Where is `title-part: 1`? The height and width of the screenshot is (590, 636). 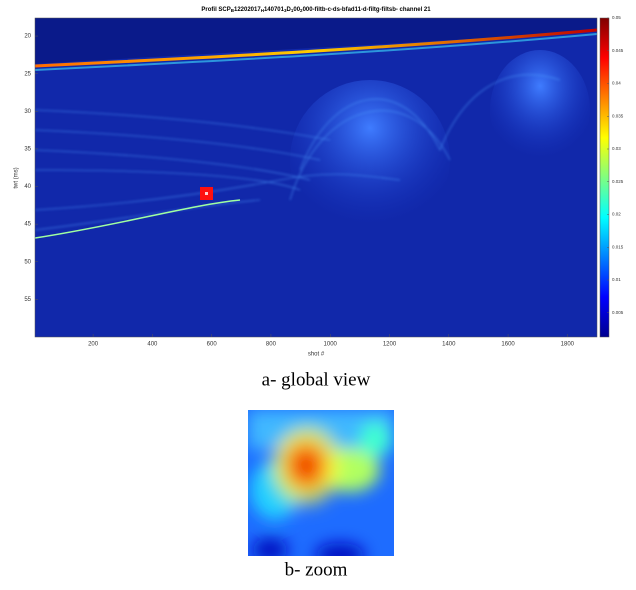 title-part: 1 is located at coordinates (292, 10).